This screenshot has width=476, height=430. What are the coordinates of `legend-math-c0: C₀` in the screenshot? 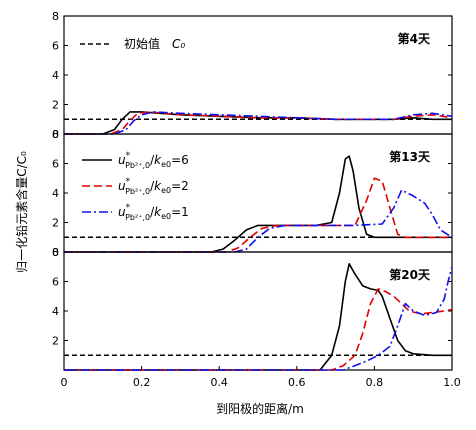 It's located at (178, 44).